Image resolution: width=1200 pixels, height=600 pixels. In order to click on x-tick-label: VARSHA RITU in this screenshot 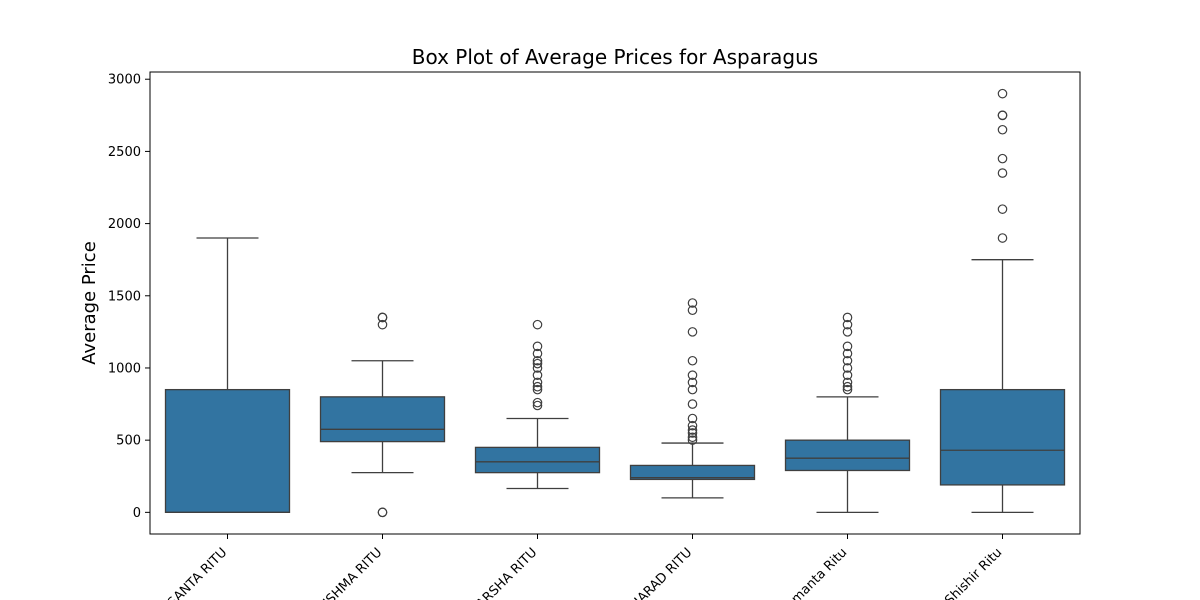, I will do `click(504, 572)`.